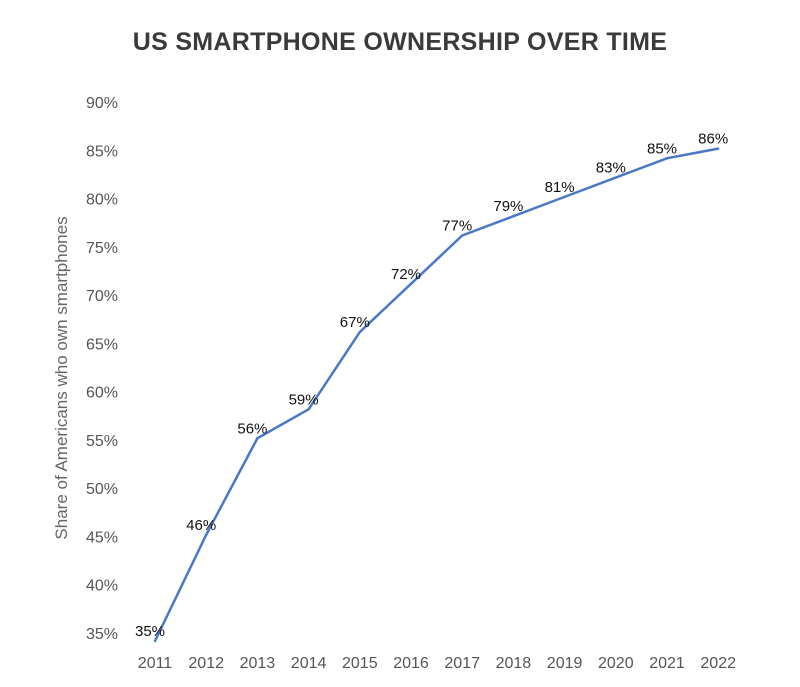 Image resolution: width=800 pixels, height=687 pixels. What do you see at coordinates (400, 42) in the screenshot?
I see `chart-title: US SMARTPHONE OWNERSHIP OVER TIME` at bounding box center [400, 42].